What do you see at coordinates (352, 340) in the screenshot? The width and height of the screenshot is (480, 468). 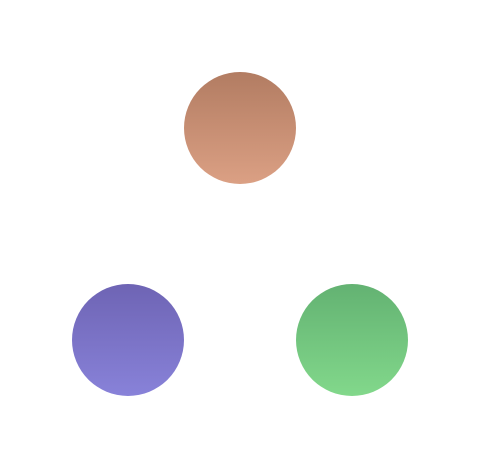 I see `green-circle` at bounding box center [352, 340].